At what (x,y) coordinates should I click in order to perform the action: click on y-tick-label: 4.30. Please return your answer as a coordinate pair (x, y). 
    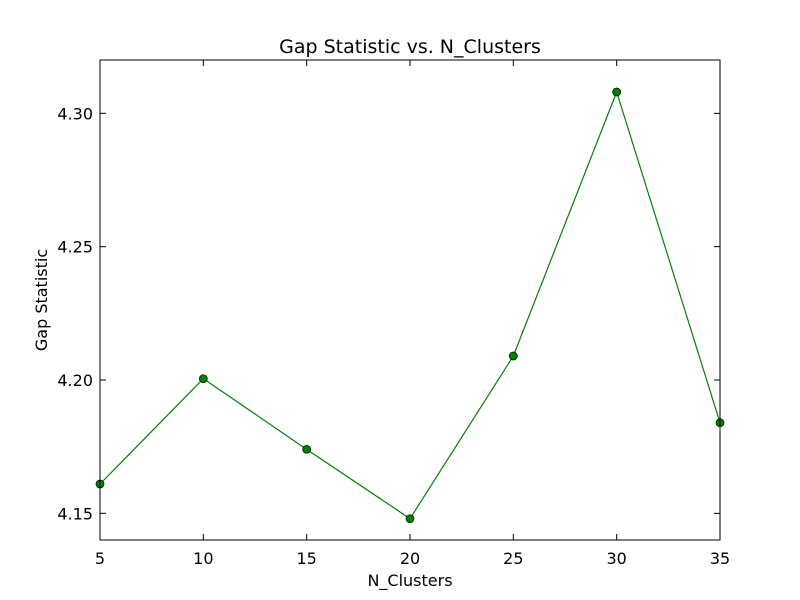
    Looking at the image, I should click on (75, 113).